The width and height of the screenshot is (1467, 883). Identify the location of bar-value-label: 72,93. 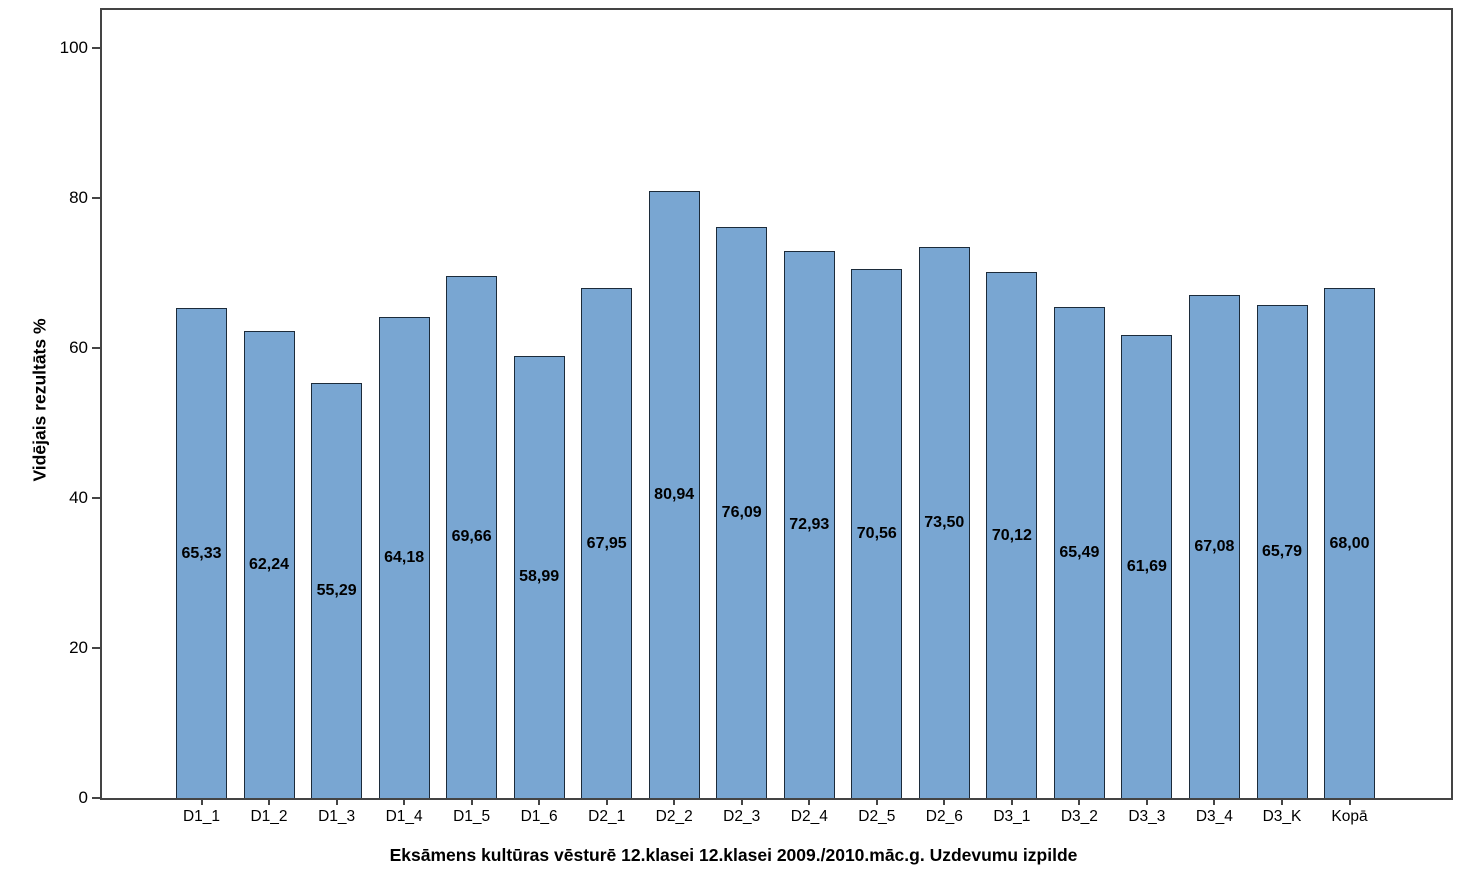
(809, 524).